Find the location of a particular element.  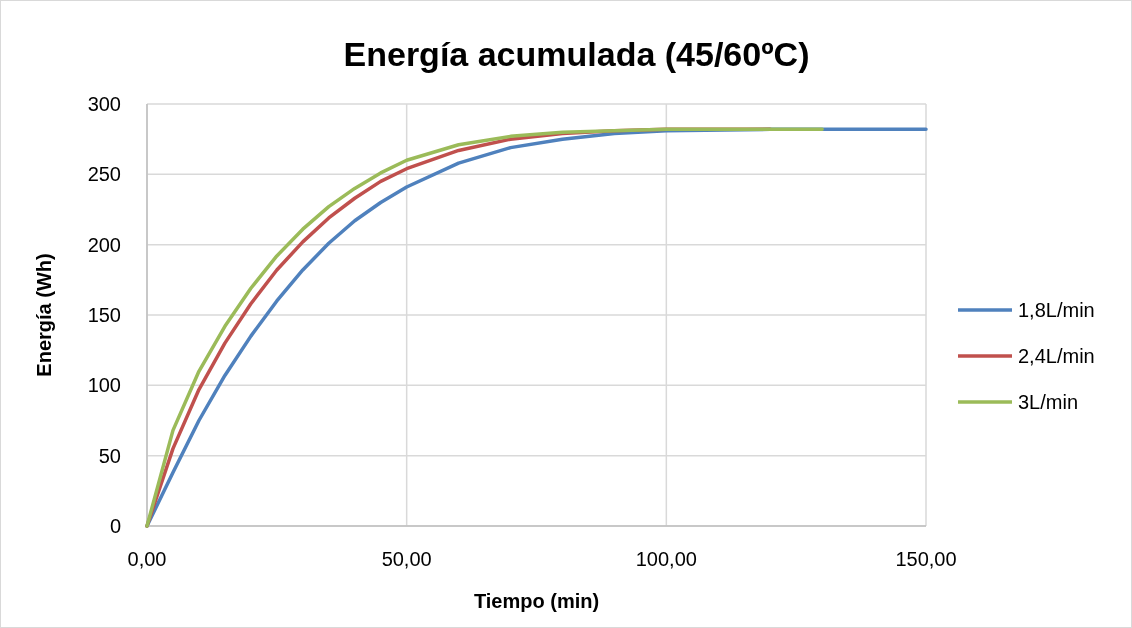

x-axis-title: Tiempo (min) is located at coordinates (536, 601).